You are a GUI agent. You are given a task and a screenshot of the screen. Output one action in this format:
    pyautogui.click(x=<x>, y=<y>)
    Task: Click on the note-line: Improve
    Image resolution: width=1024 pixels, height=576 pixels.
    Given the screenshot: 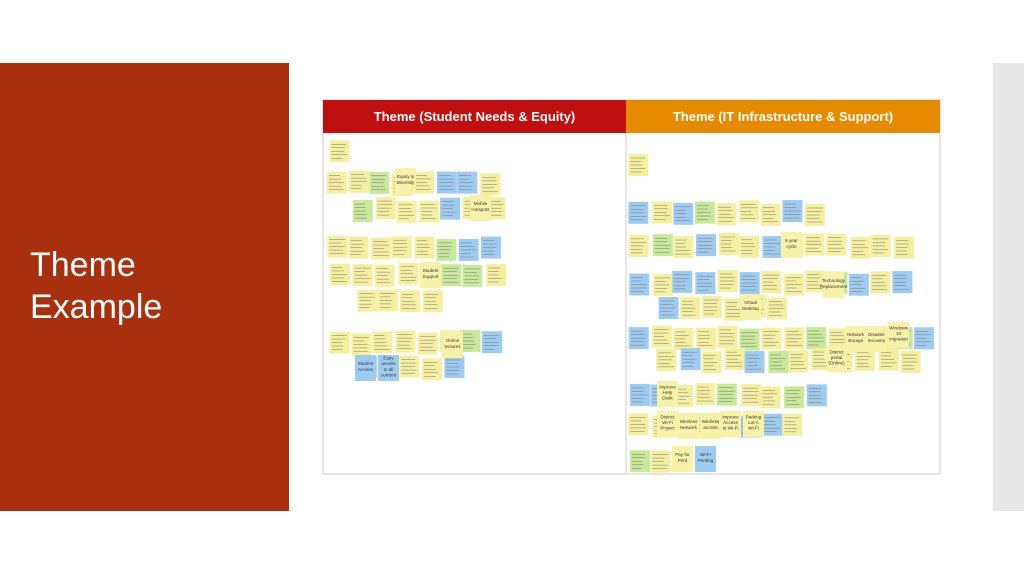 What is the action you would take?
    pyautogui.click(x=730, y=416)
    